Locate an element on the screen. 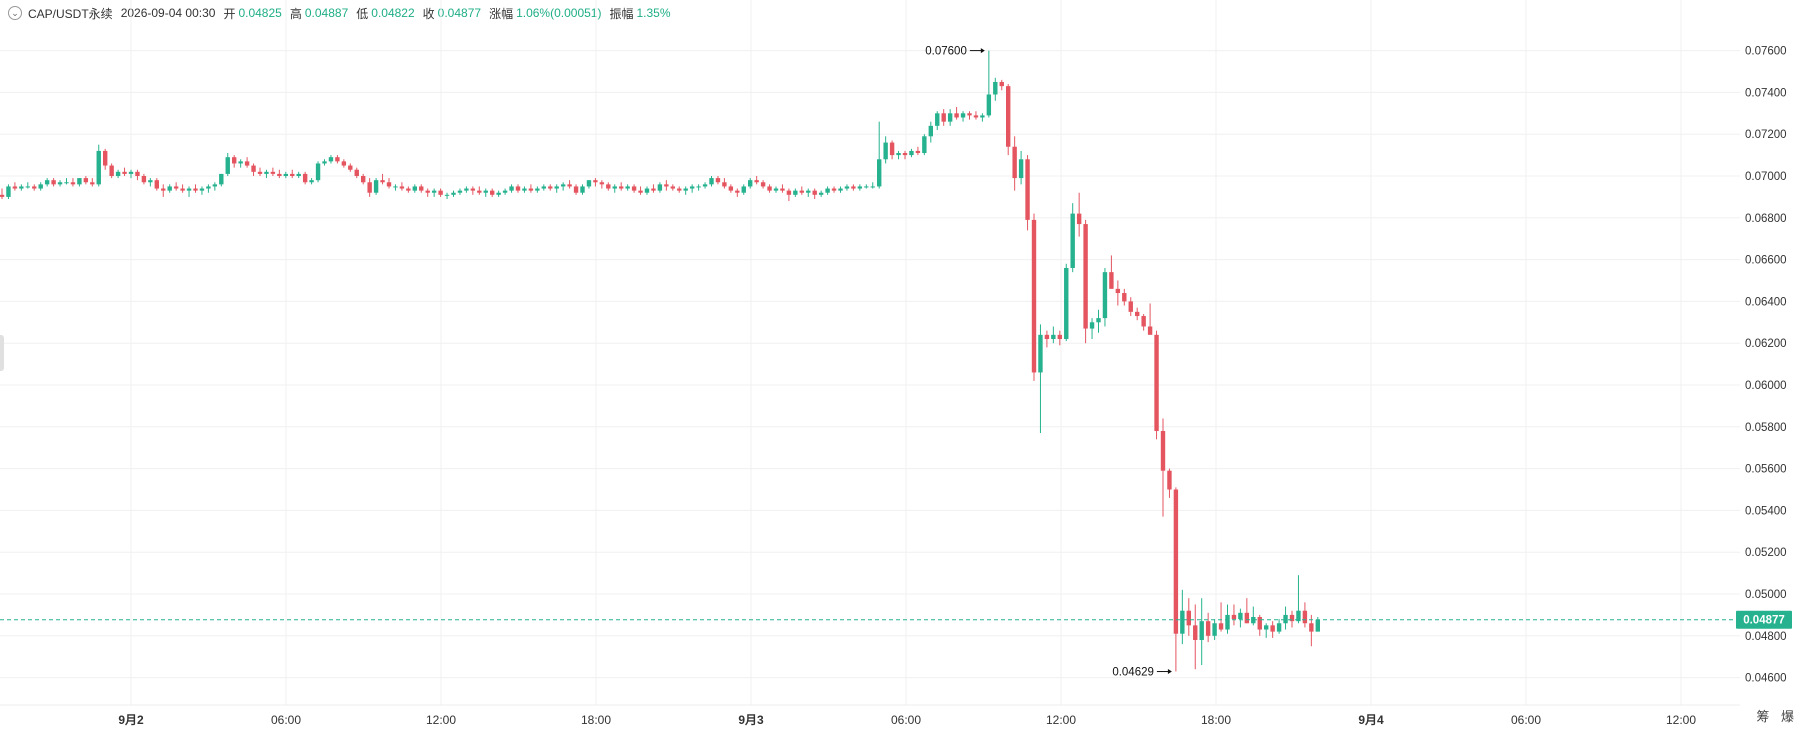 The width and height of the screenshot is (1800, 733). x-tick-label: 06:00 is located at coordinates (286, 720).